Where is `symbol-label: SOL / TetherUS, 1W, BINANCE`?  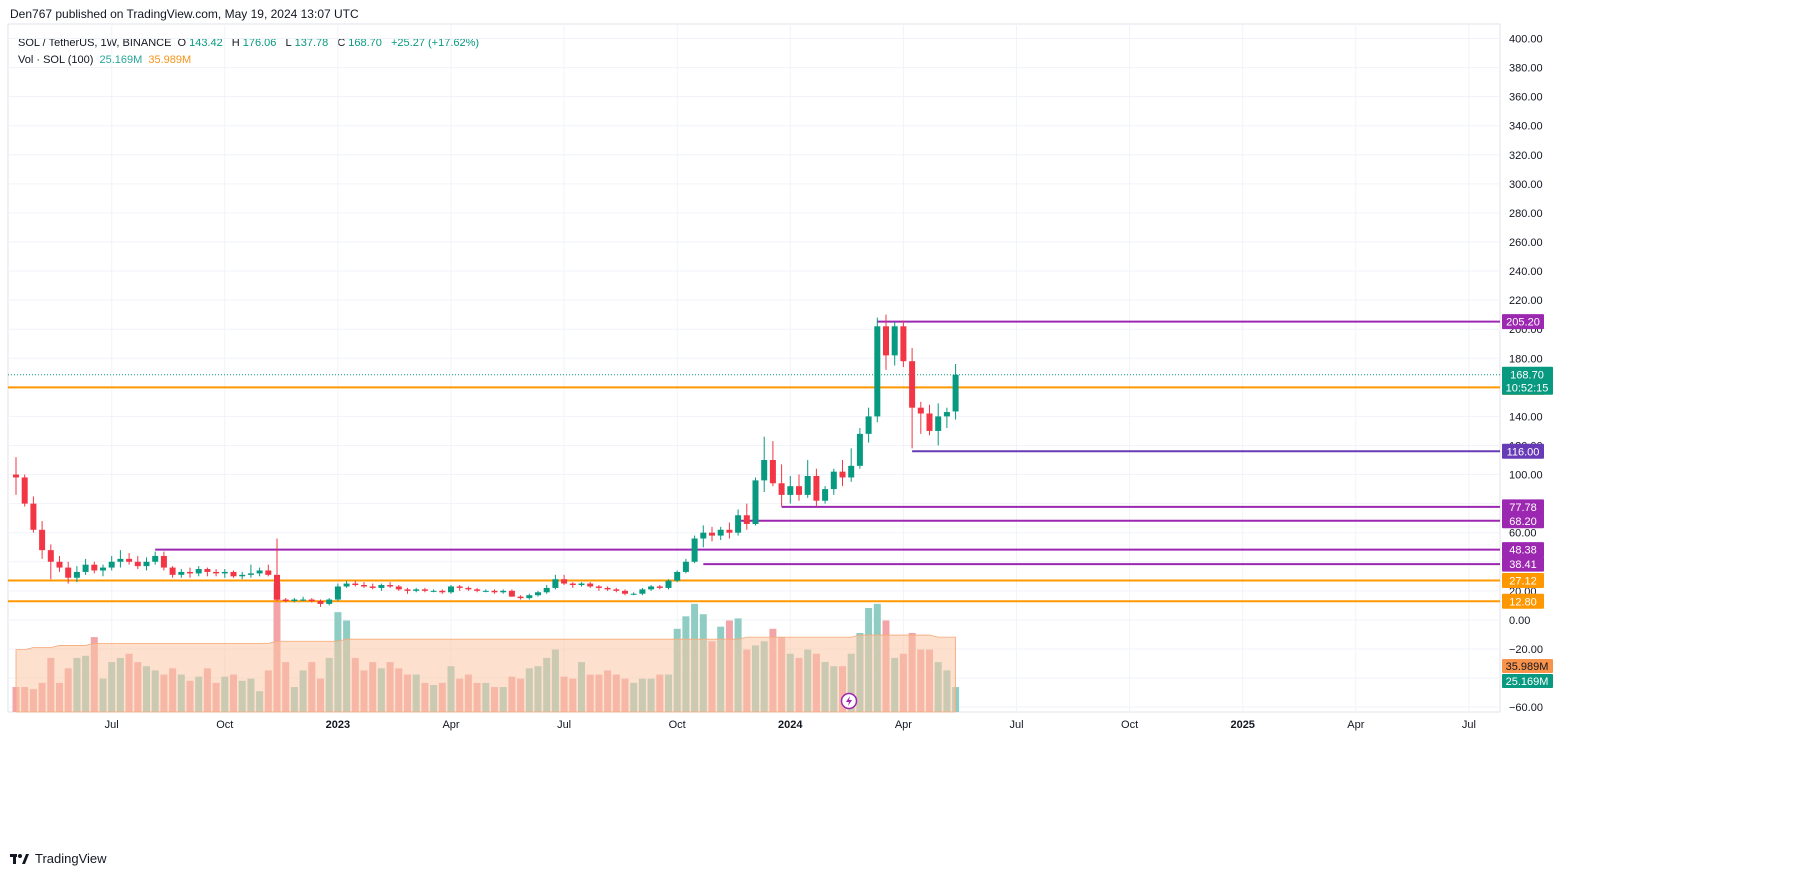
symbol-label: SOL / TetherUS, 1W, BINANCE is located at coordinates (95, 43).